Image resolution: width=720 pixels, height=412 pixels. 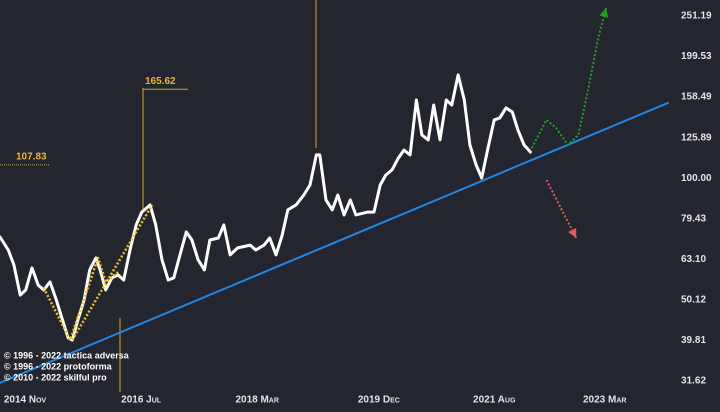 What do you see at coordinates (693, 218) in the screenshot?
I see `y-tick-label: 79.43` at bounding box center [693, 218].